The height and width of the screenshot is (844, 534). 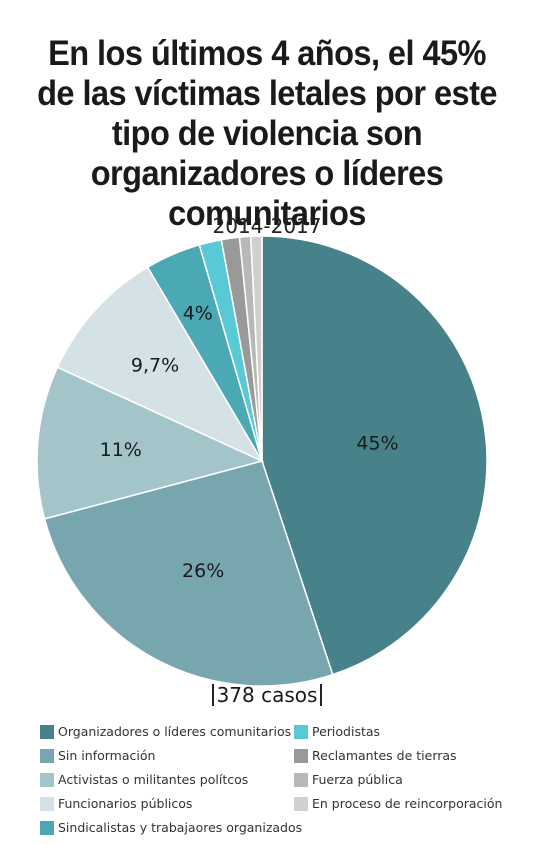 I want to click on total-cases-badge: 378 casos, so click(x=267, y=695).